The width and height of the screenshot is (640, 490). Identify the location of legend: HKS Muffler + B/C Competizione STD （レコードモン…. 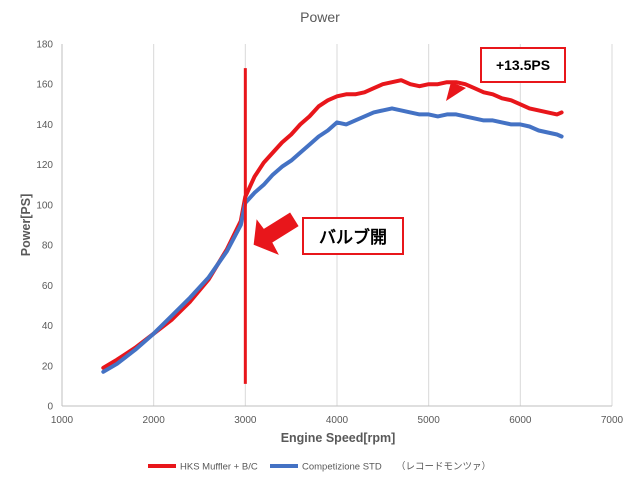
(319, 467).